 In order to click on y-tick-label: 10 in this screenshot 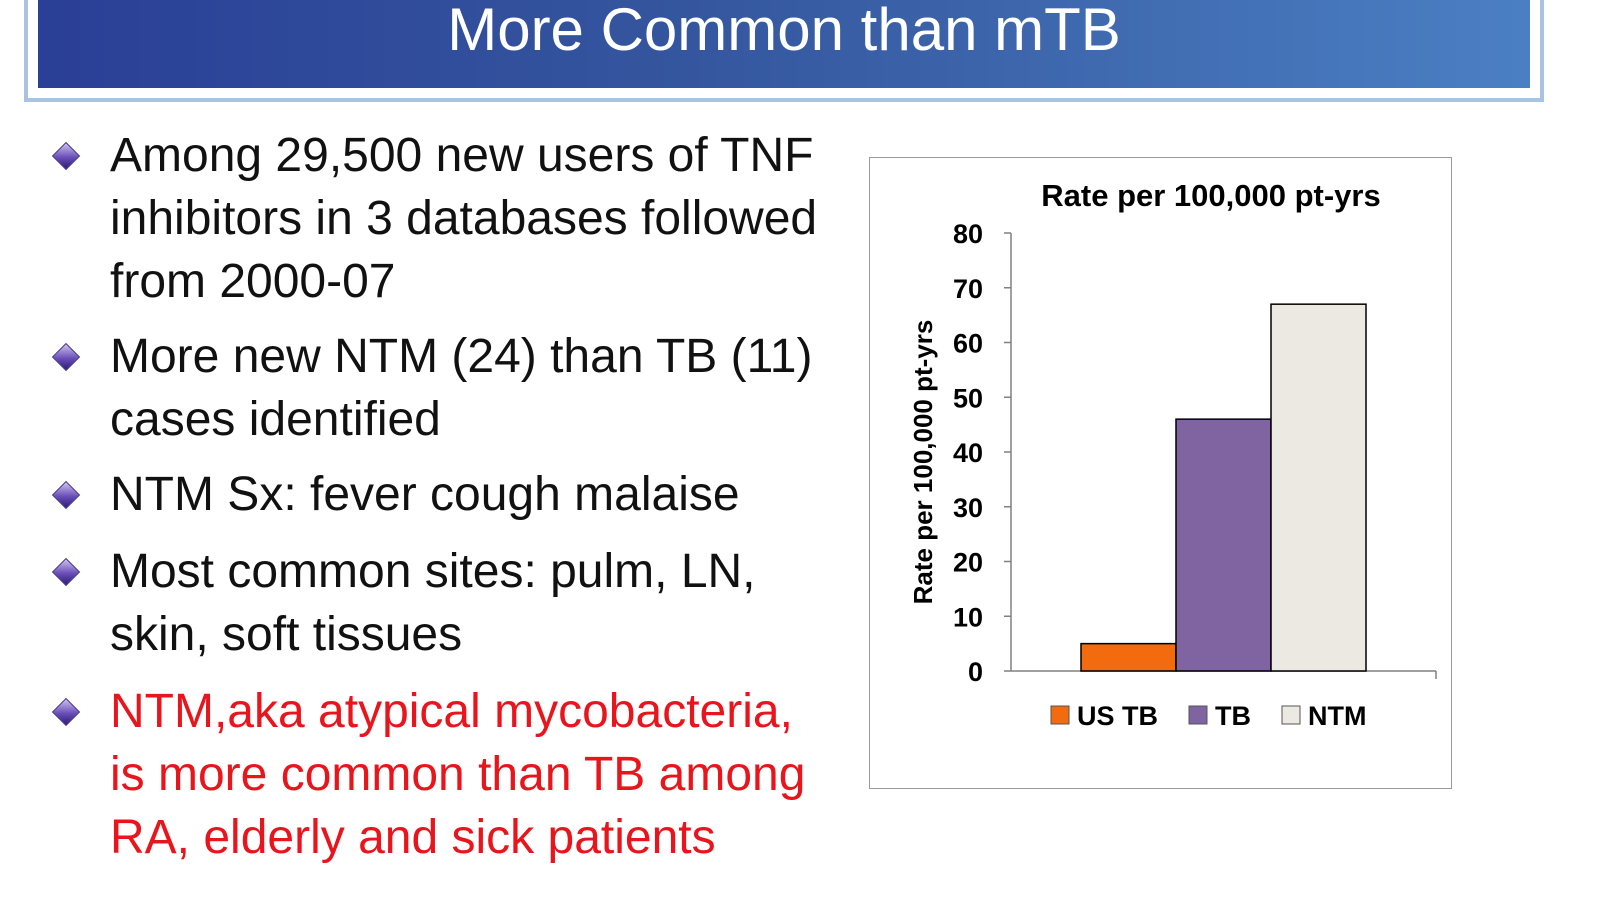, I will do `click(968, 617)`.